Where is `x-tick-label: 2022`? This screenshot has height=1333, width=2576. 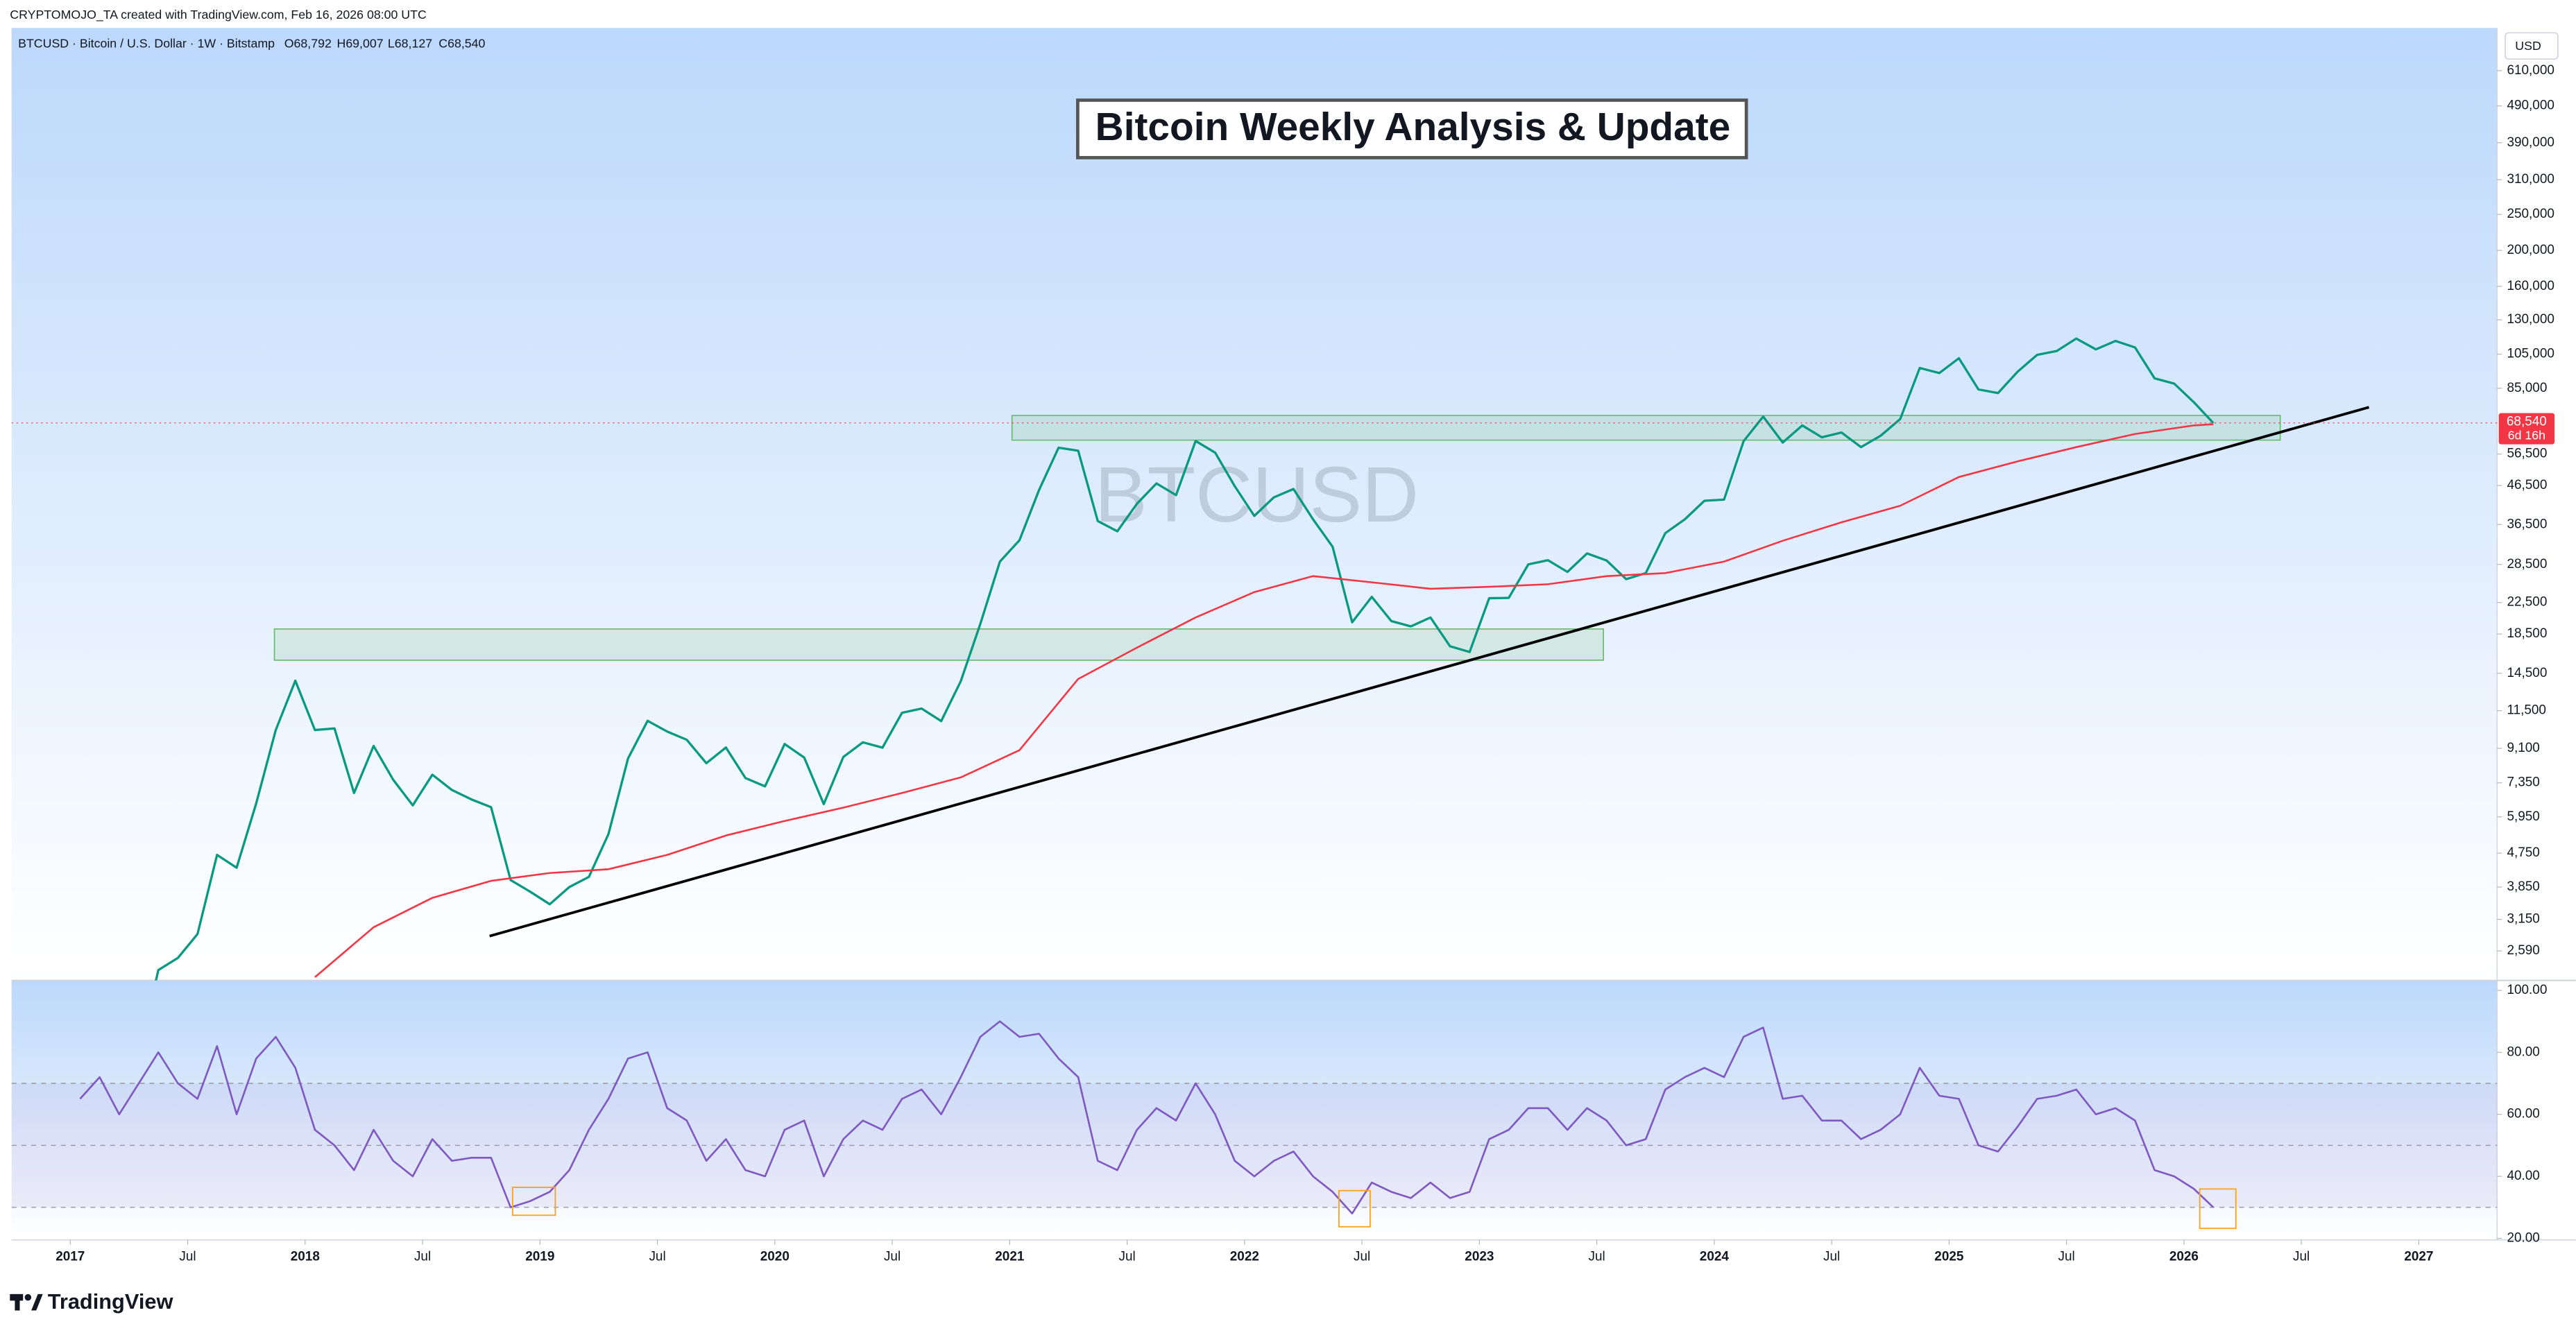 x-tick-label: 2022 is located at coordinates (1244, 1257).